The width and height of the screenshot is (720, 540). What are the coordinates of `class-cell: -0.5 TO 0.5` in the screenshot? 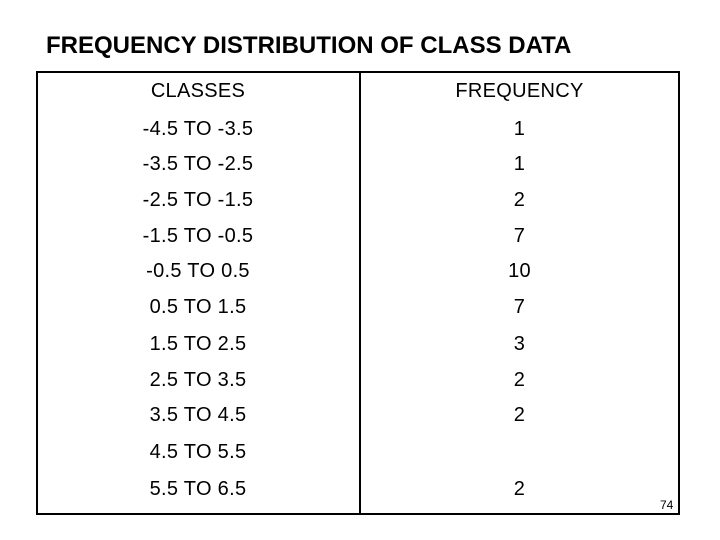 It's located at (198, 271).